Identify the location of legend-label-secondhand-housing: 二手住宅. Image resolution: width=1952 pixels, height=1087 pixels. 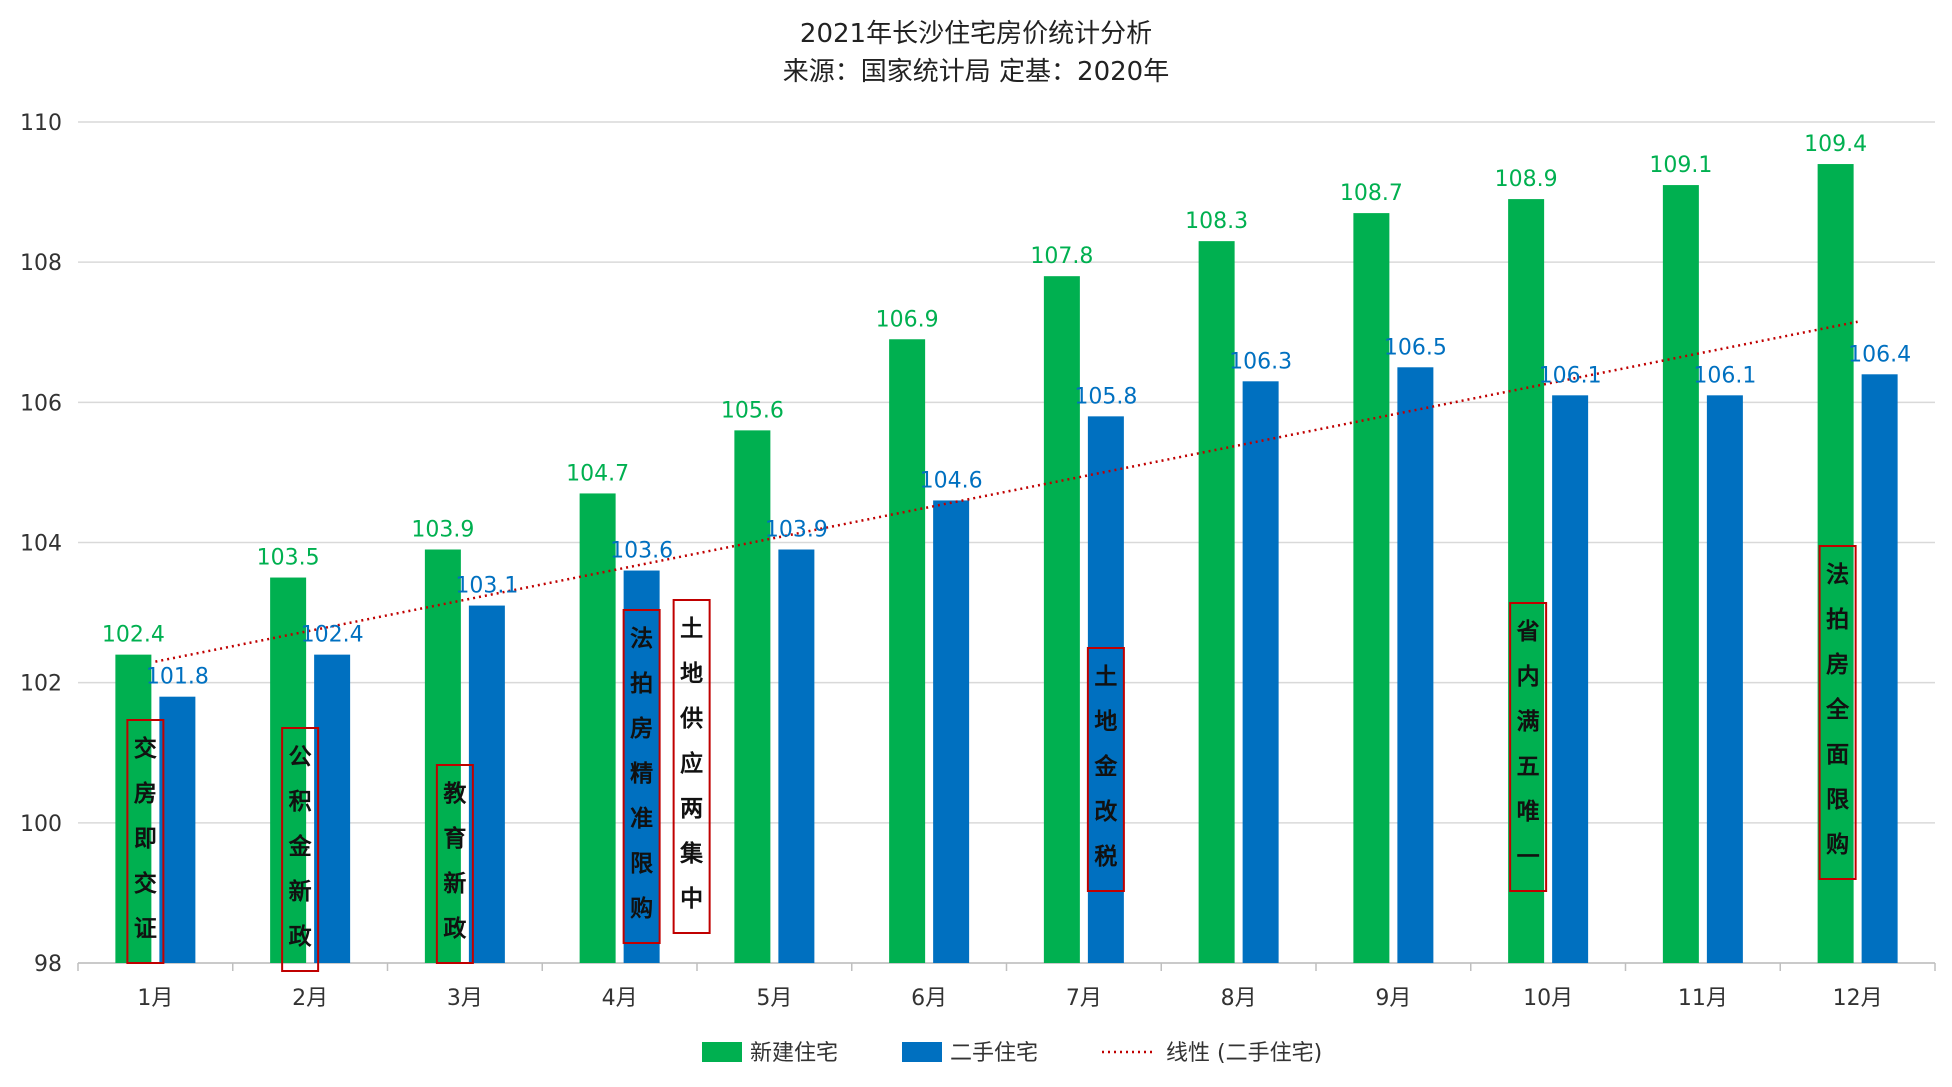
(994, 1053).